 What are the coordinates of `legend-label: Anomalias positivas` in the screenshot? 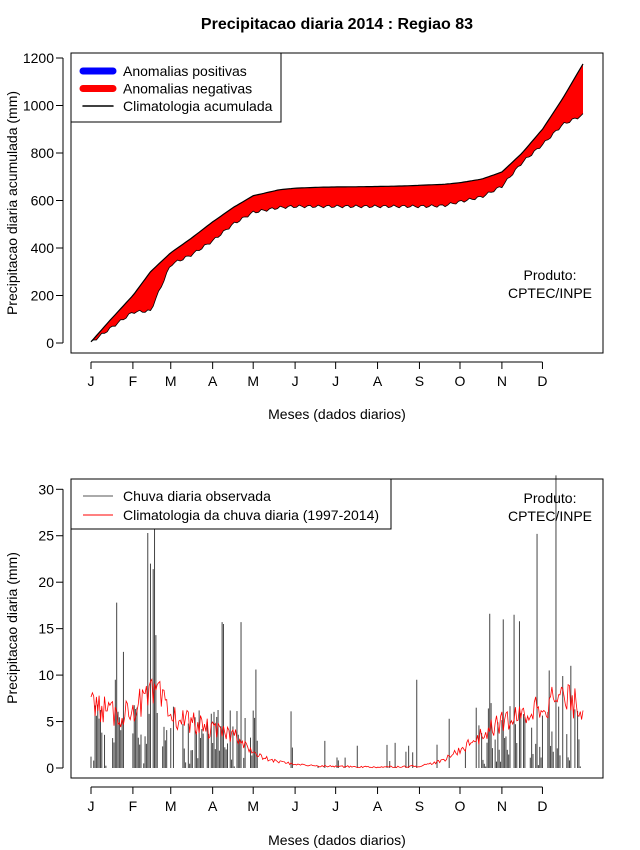 It's located at (185, 71).